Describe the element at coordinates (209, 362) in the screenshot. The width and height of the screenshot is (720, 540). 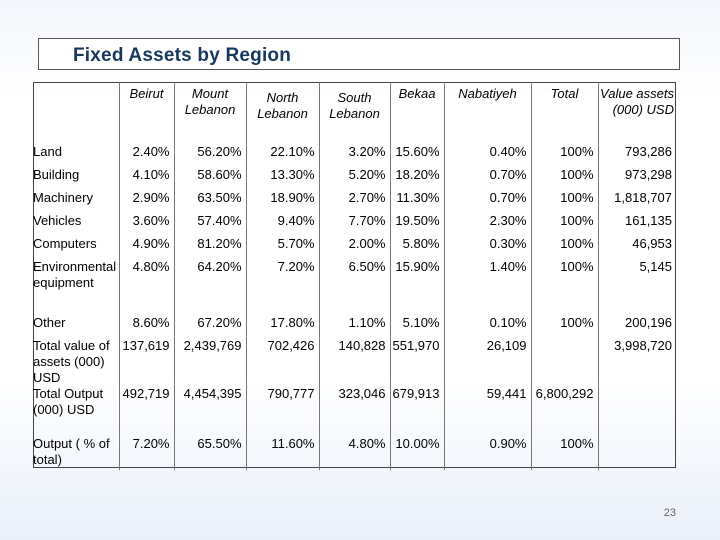
I see `table-cell: 2,439,769` at that location.